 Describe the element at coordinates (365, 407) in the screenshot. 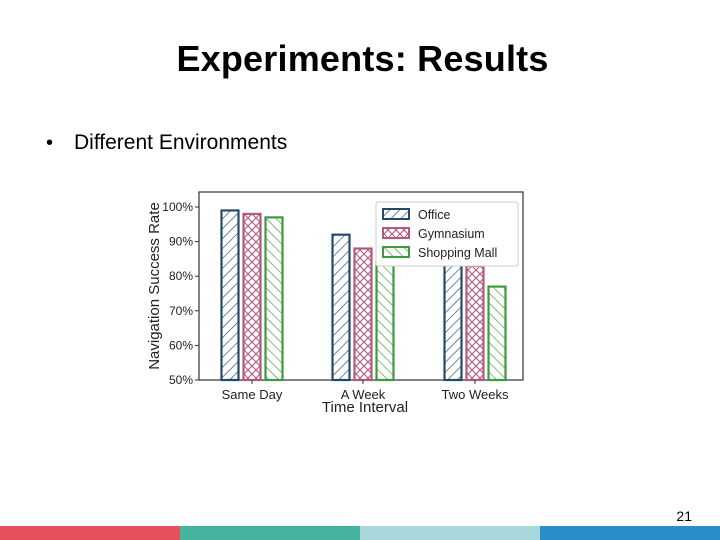

I see `x-axis-label: Time Interval` at that location.